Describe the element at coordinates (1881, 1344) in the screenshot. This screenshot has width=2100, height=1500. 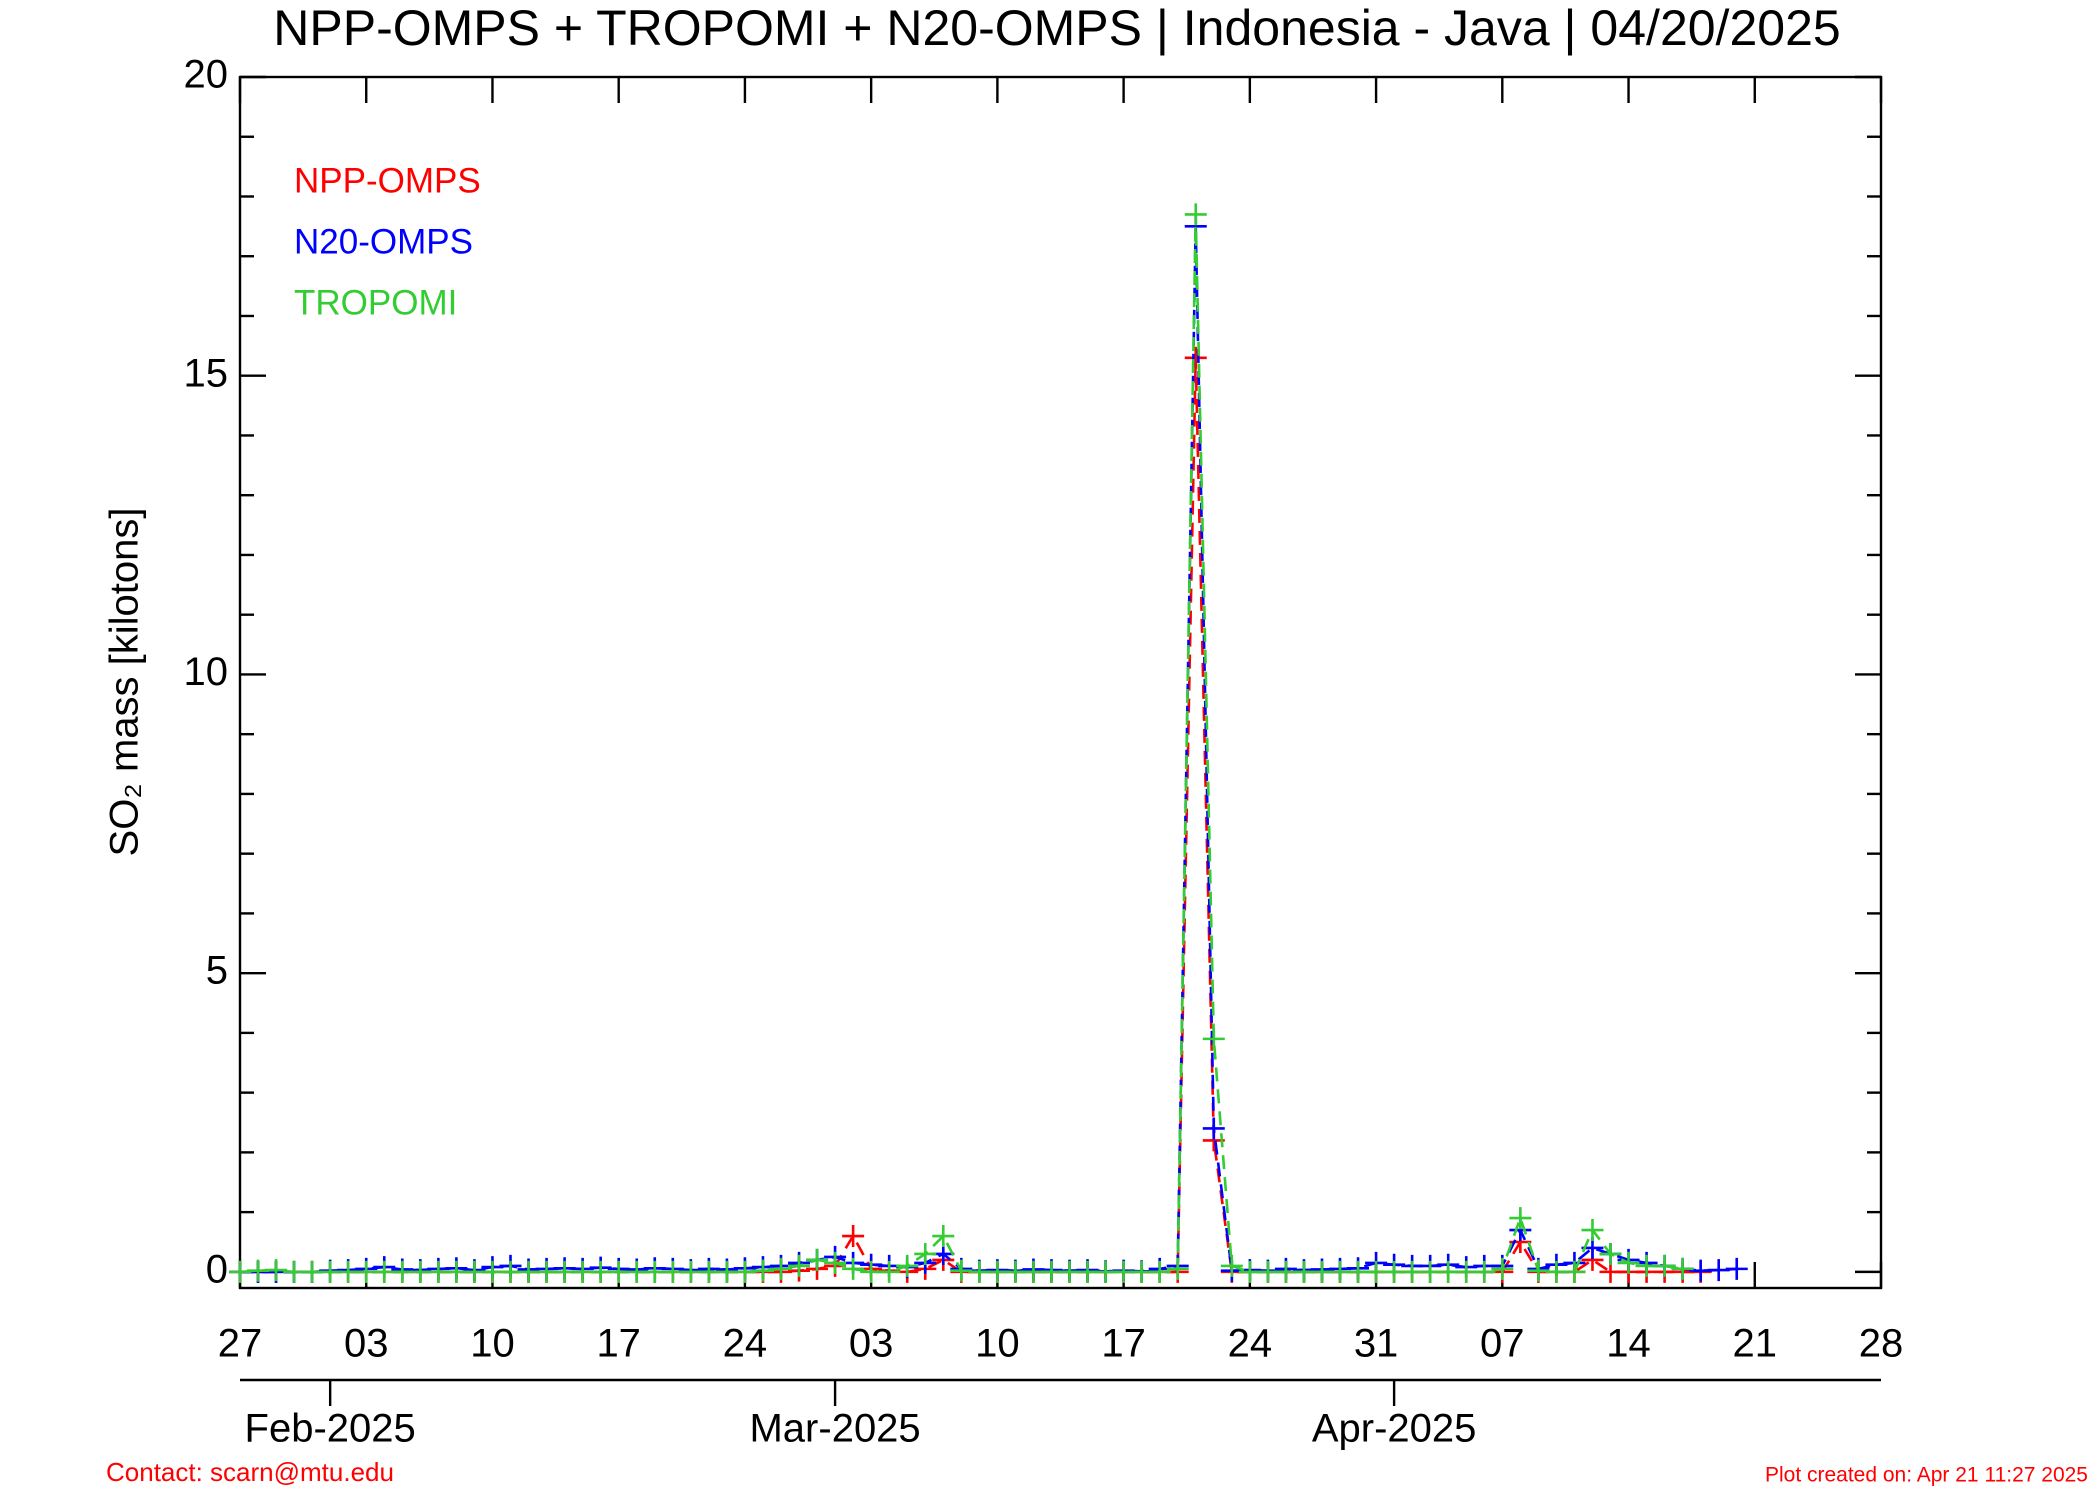
I see `x-tick-label: 28` at that location.